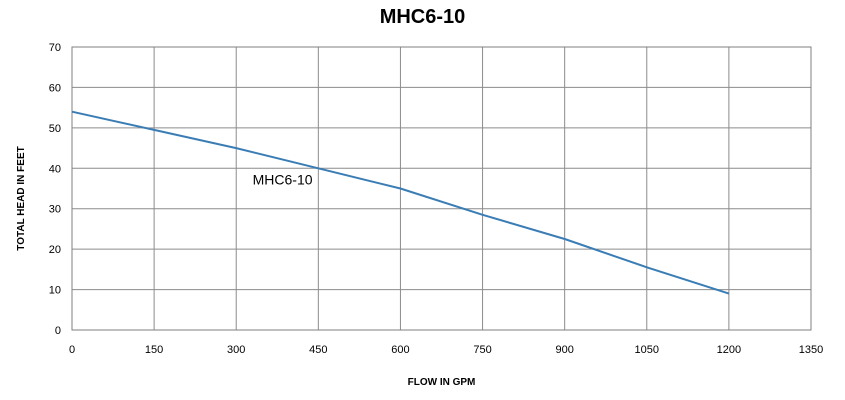 The width and height of the screenshot is (845, 400). What do you see at coordinates (21, 198) in the screenshot?
I see `y-axis-title: TOTAL HEAD IN FEET` at bounding box center [21, 198].